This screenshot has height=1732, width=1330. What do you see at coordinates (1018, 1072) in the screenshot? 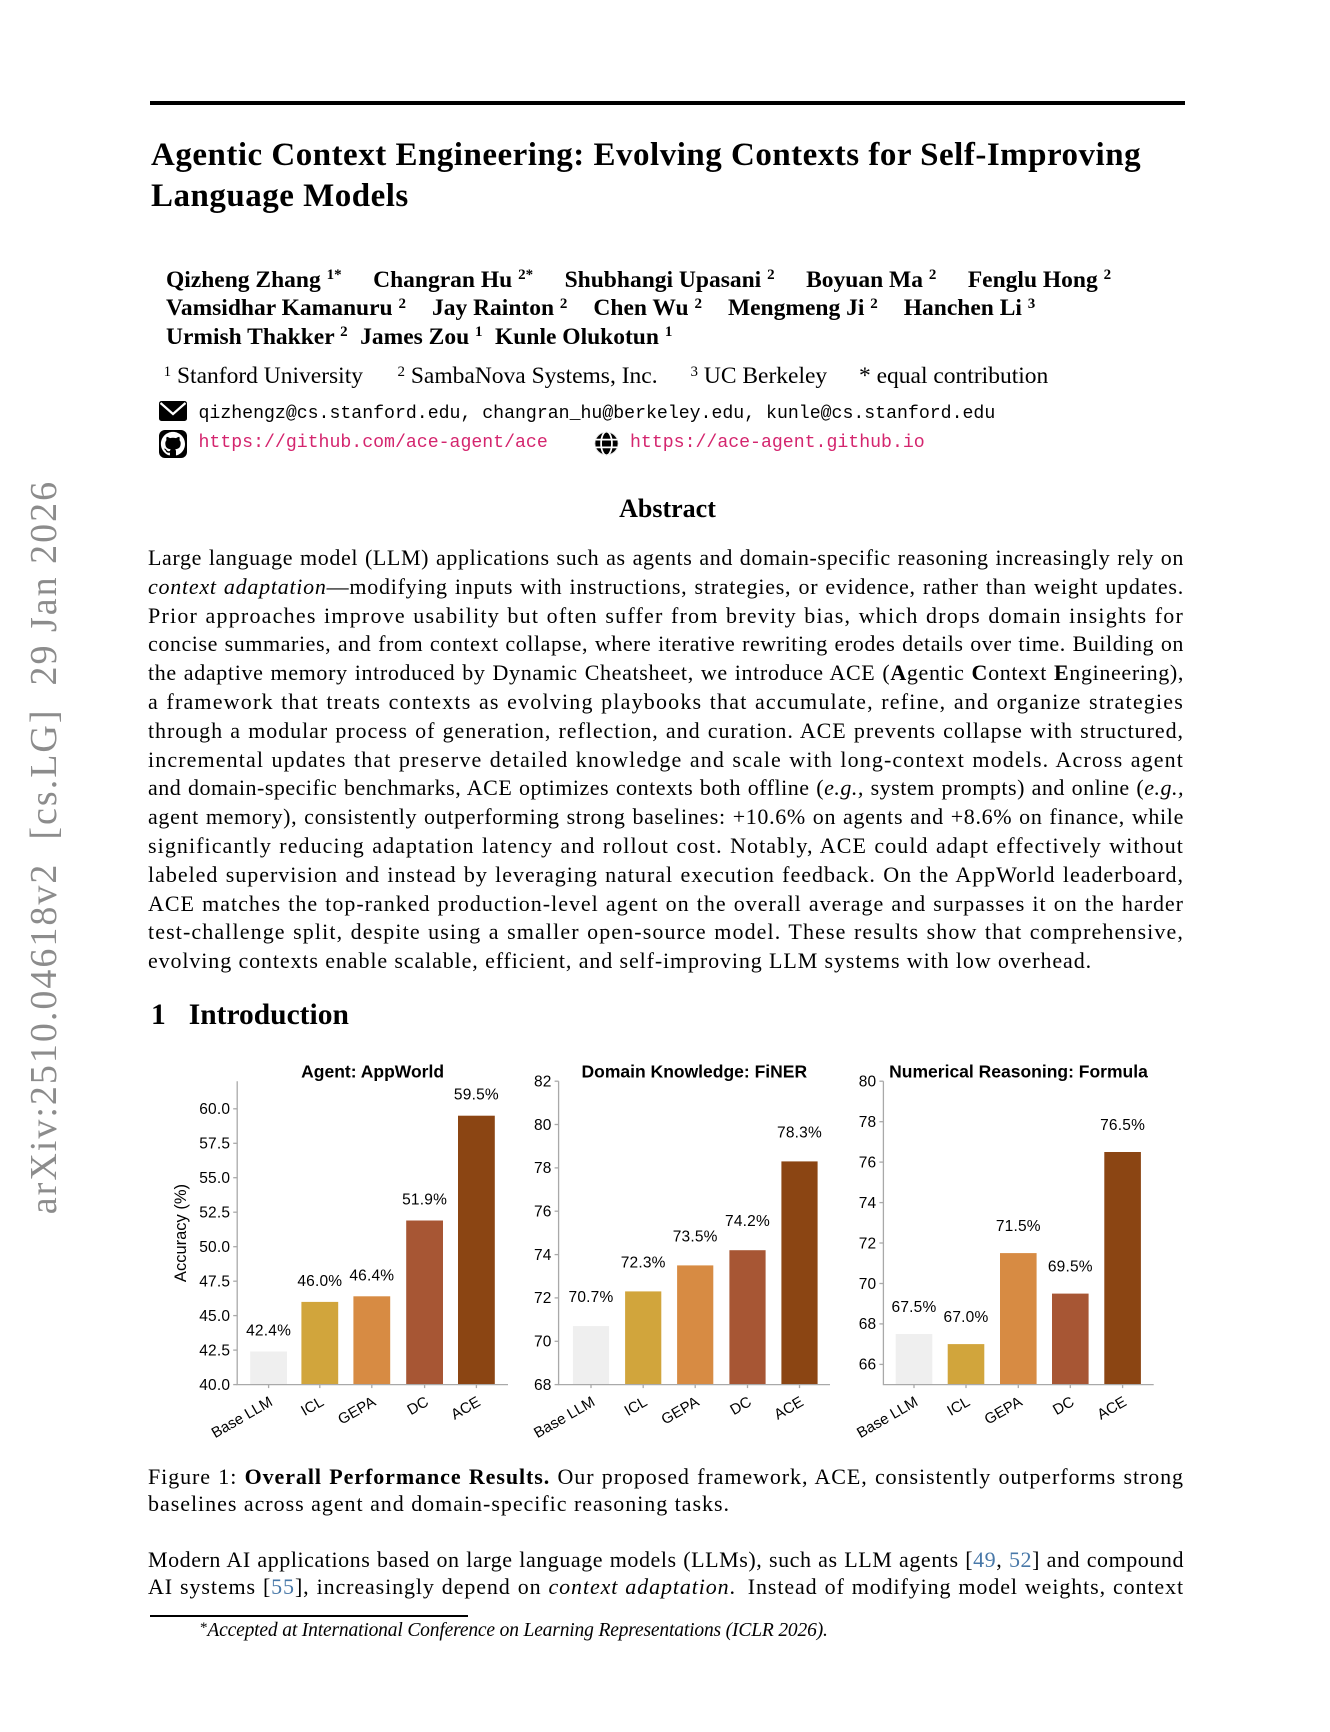
I see `svg-text: Numerical Reasoning: Formula` at bounding box center [1018, 1072].